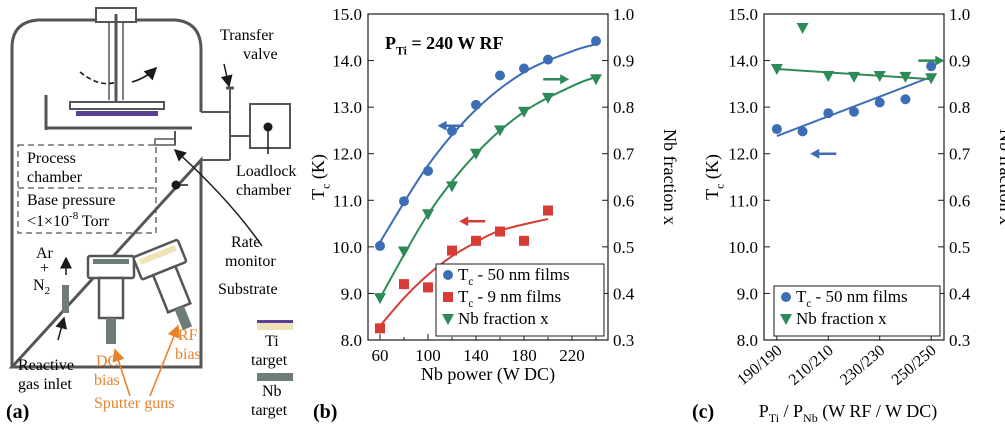 The width and height of the screenshot is (1005, 434). What do you see at coordinates (351, 293) in the screenshot?
I see `y-tick-label: 9.0` at bounding box center [351, 293].